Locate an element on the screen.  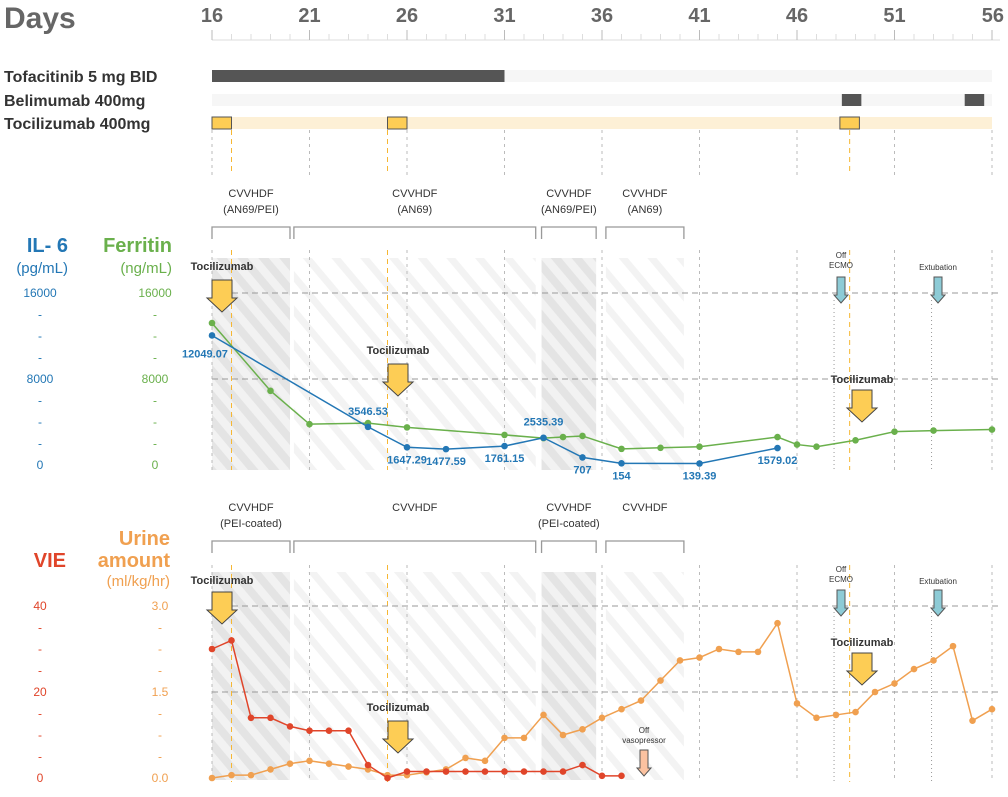
axis-tick-label: 1.5 is located at coordinates (160, 692).